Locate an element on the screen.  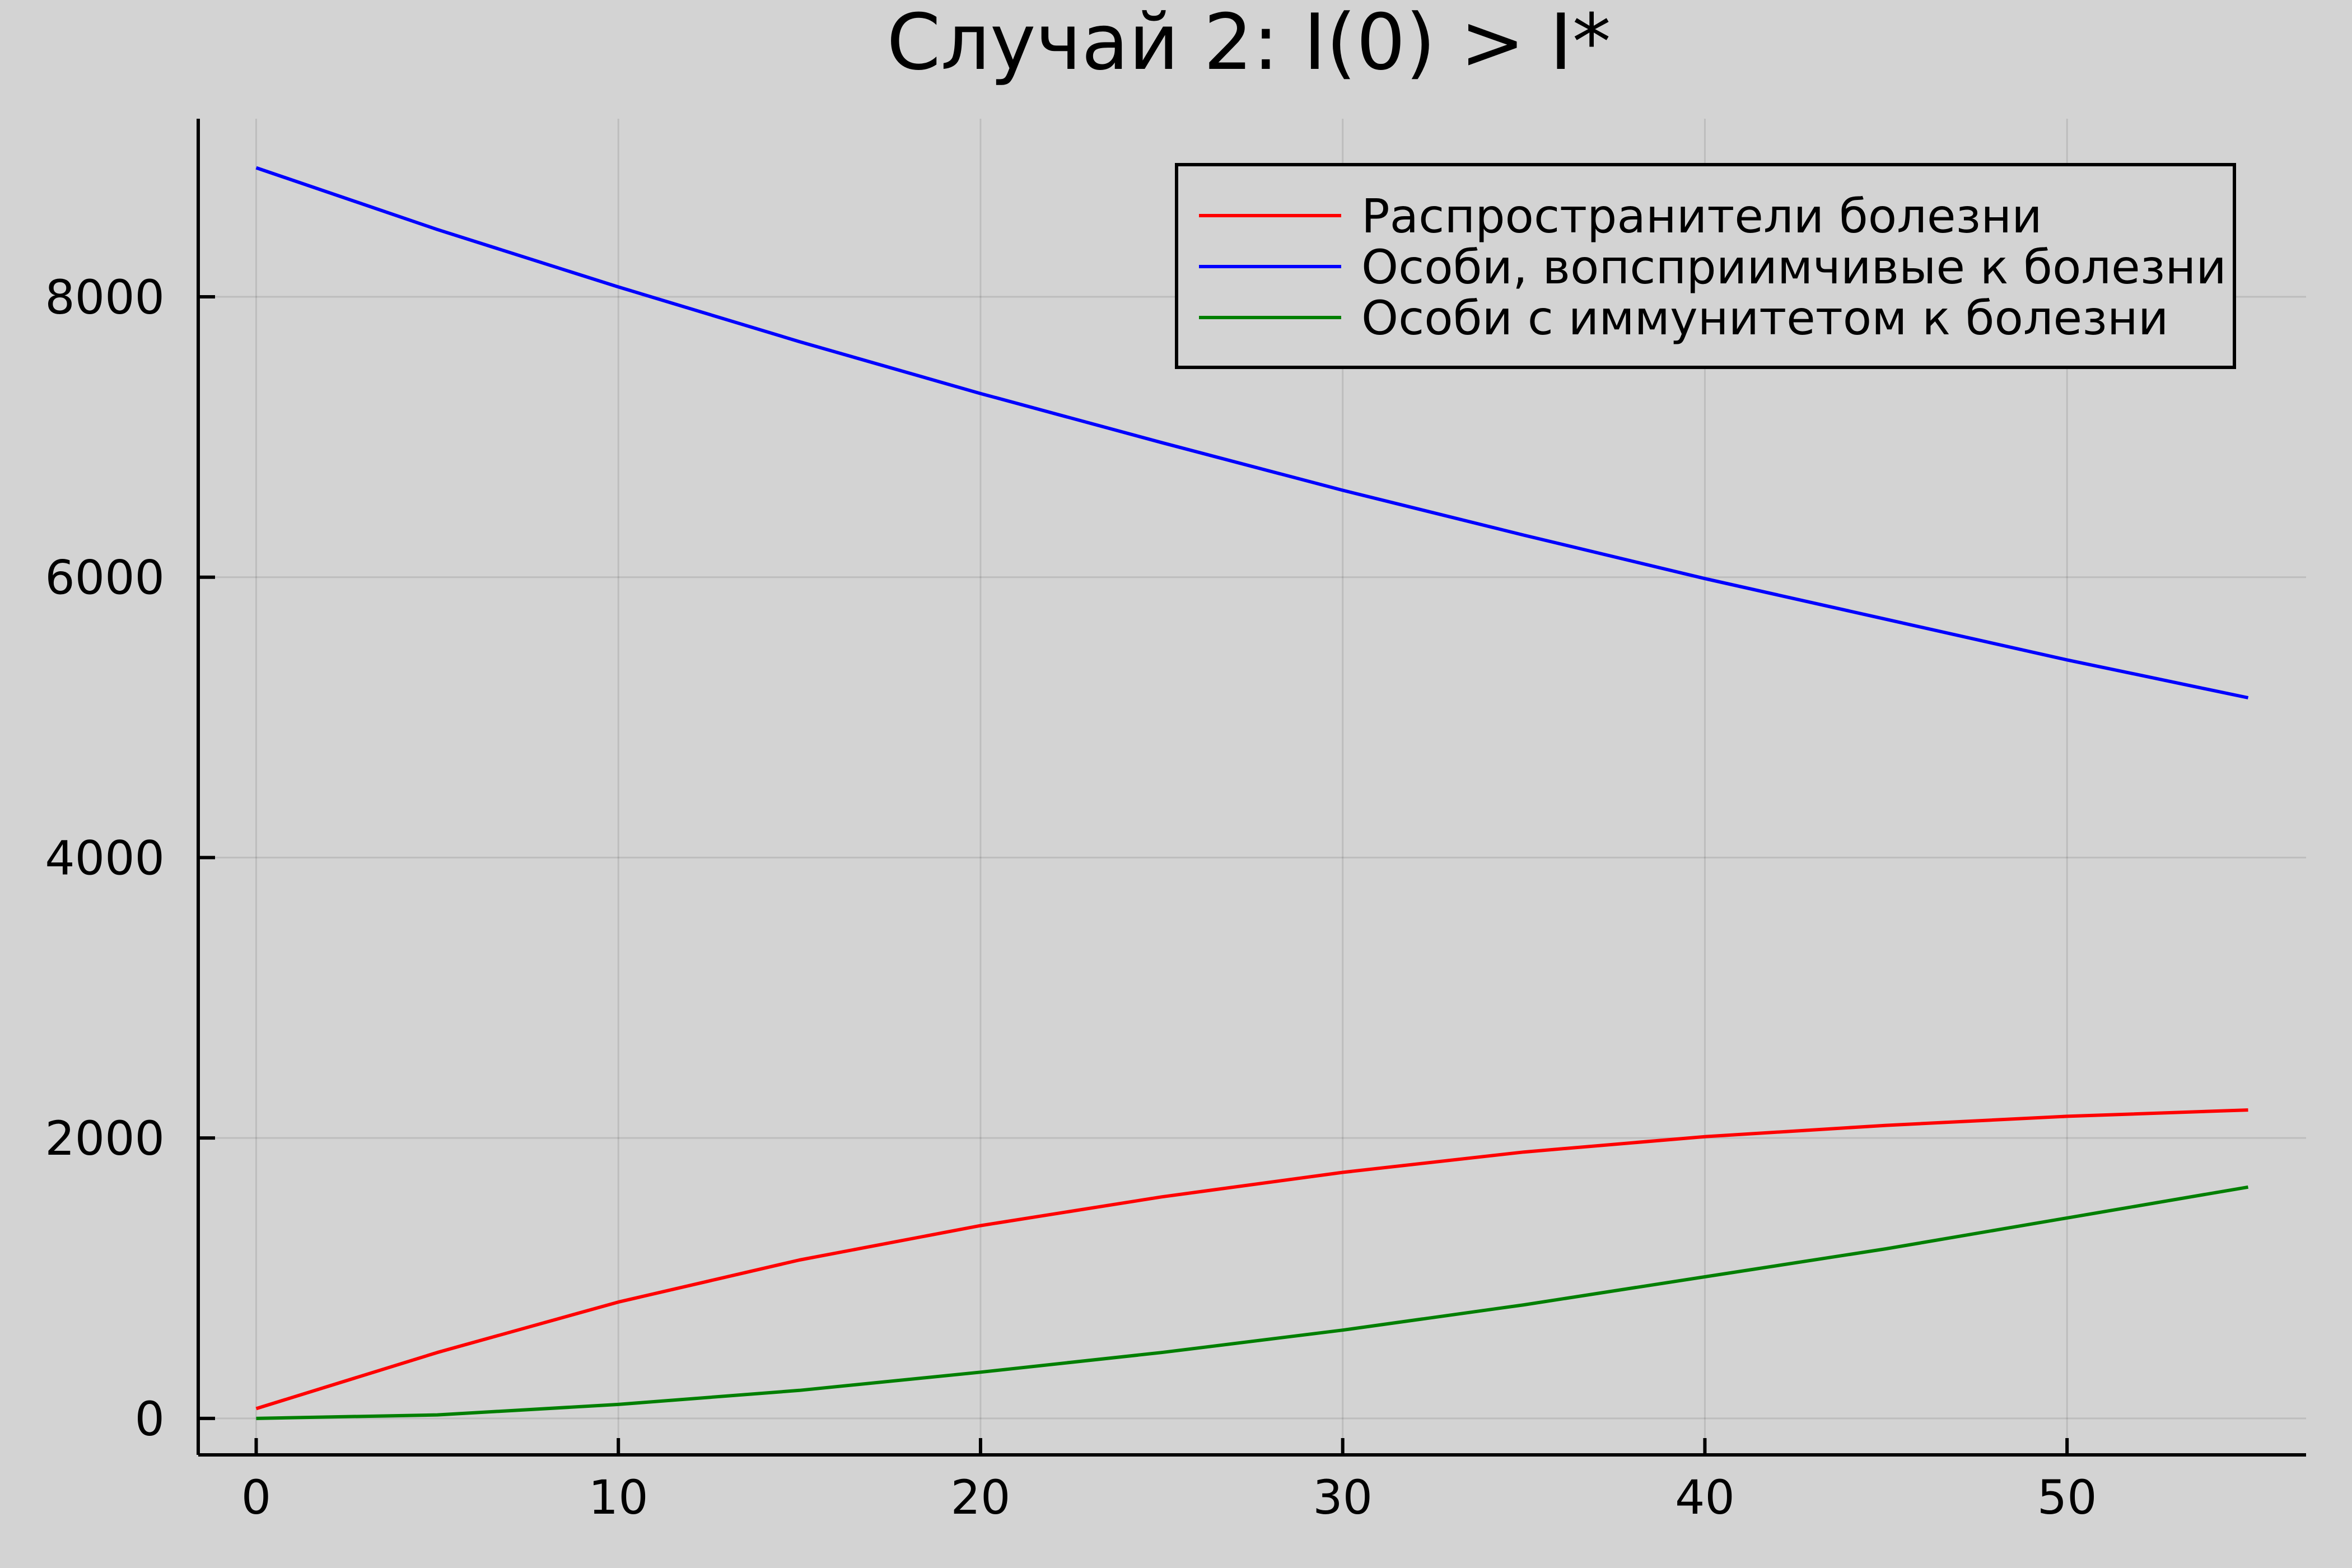
x-tick-label: 30 is located at coordinates (1343, 1498).